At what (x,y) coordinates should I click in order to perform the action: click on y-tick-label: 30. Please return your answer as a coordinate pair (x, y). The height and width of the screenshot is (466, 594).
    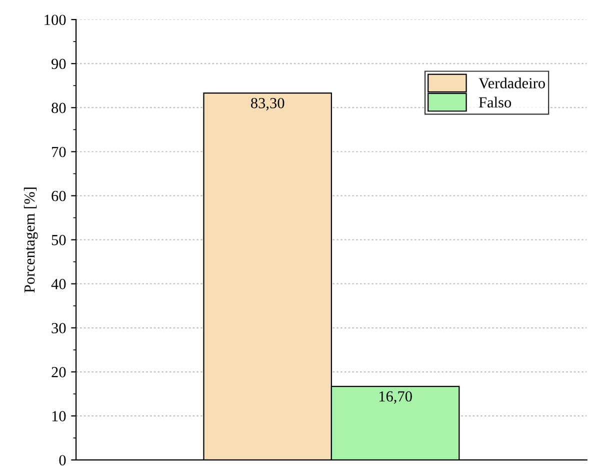
    Looking at the image, I should click on (59, 328).